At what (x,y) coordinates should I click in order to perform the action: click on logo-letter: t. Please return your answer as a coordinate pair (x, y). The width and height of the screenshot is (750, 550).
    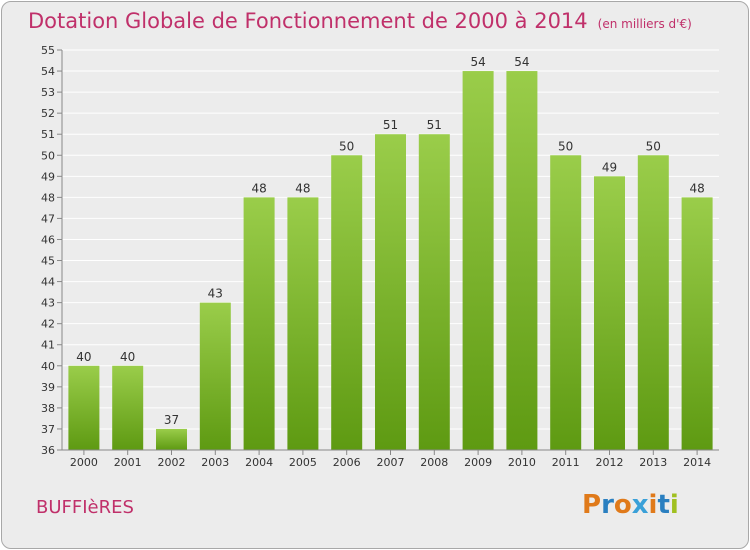
    Looking at the image, I should click on (663, 505).